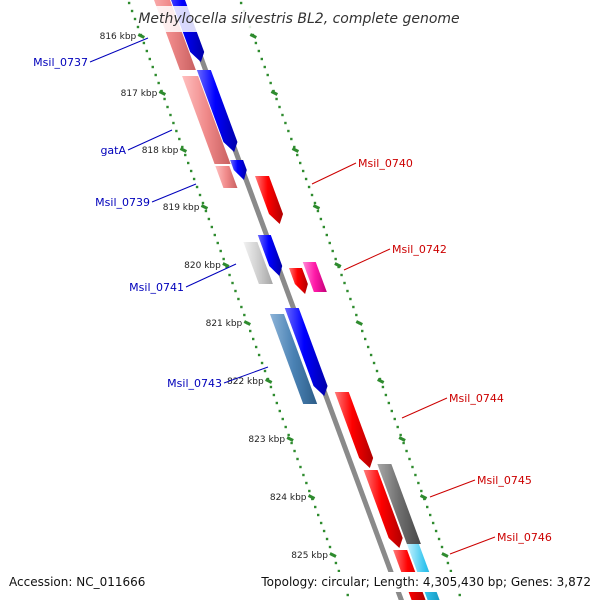 Image resolution: width=600 pixels, height=600 pixels. What do you see at coordinates (524, 537) in the screenshot?
I see `gene-label: Msil_0746` at bounding box center [524, 537].